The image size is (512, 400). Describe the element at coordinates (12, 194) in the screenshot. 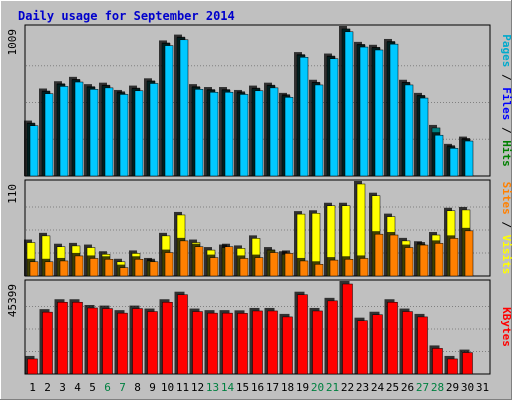

I see `y-max-label-middle: 110` at that location.